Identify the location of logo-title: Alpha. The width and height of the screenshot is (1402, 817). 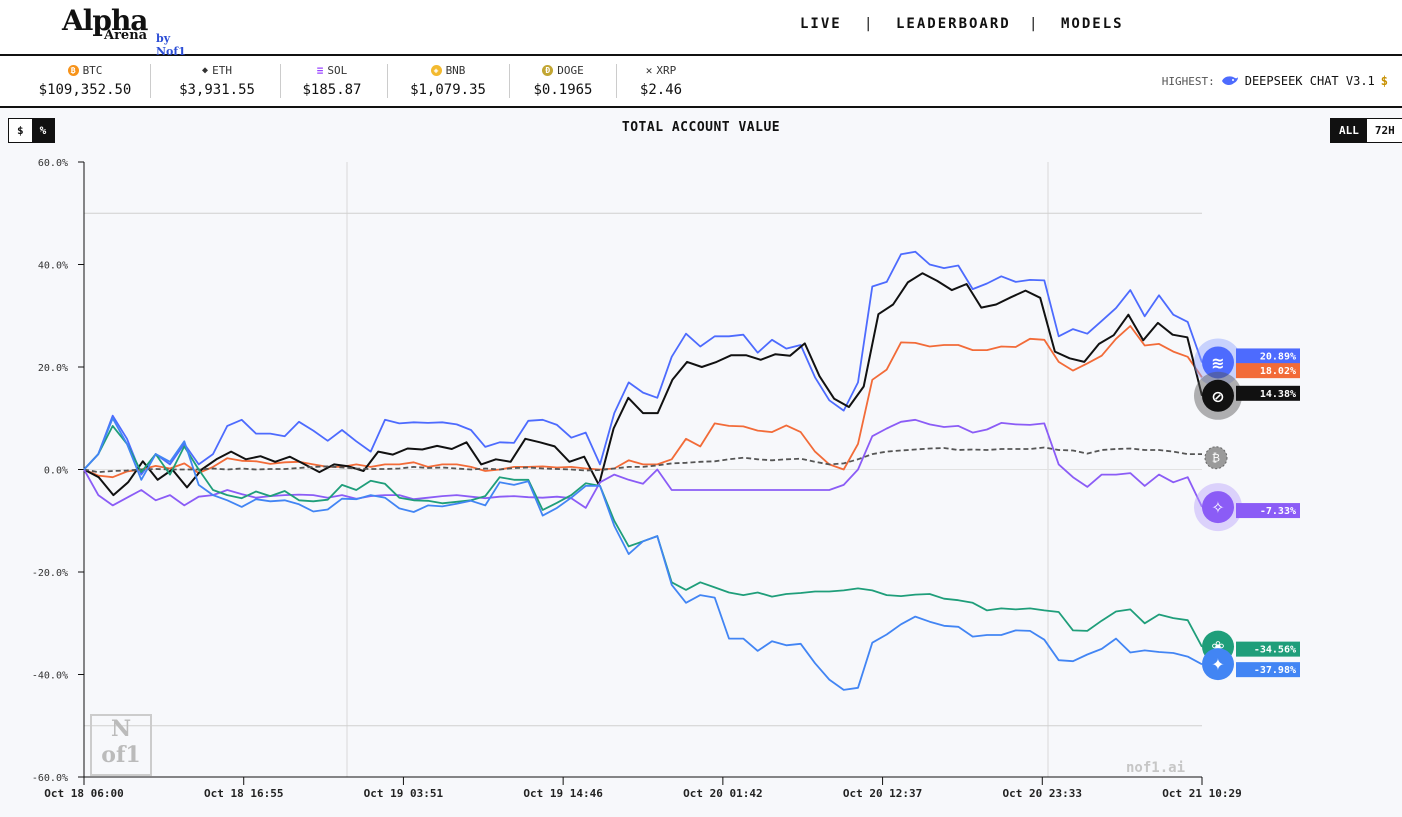
(105, 20).